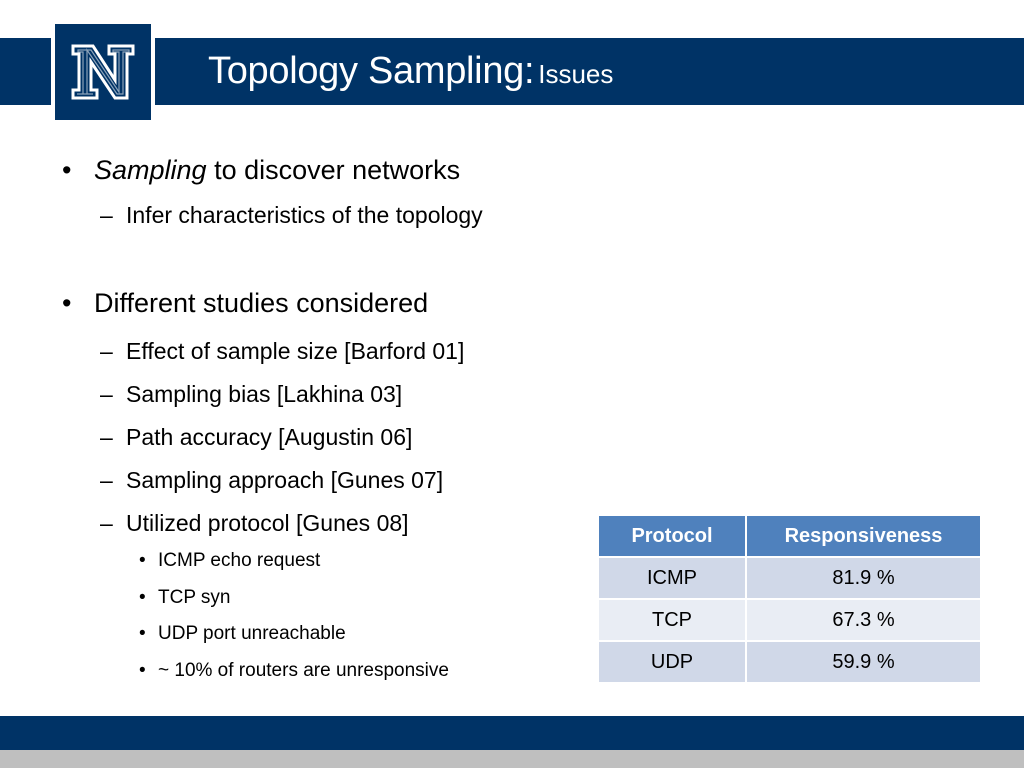  I want to click on bullet-level-3: • ~ 10% of routers are unresponsive, so click(294, 671).